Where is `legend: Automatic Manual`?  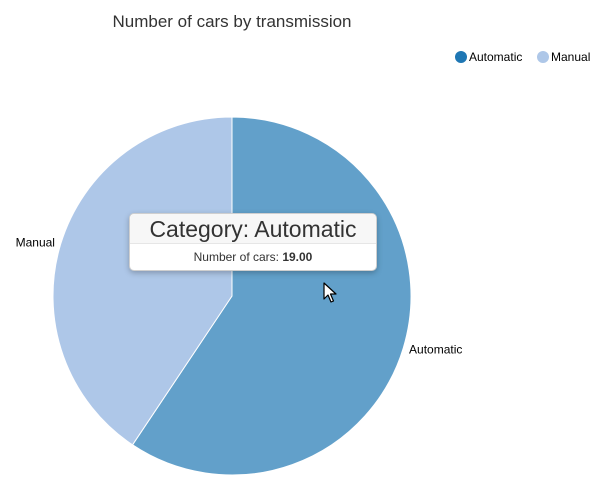 legend: Automatic Manual is located at coordinates (522, 57).